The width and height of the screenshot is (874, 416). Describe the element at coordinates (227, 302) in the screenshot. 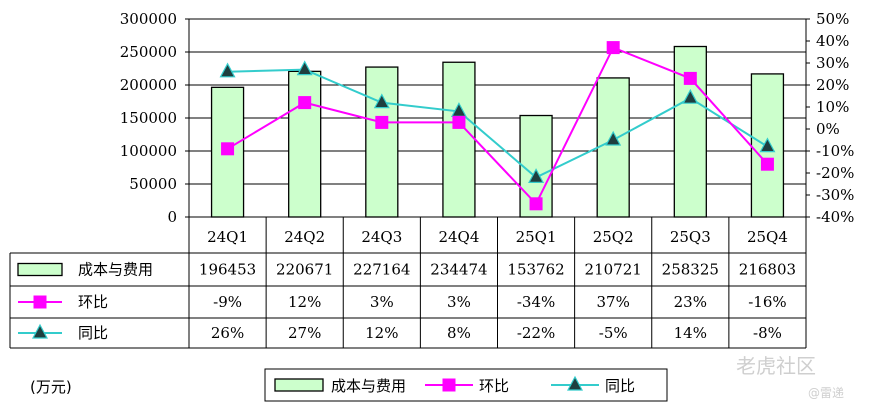

I see `data-label: -9%` at that location.